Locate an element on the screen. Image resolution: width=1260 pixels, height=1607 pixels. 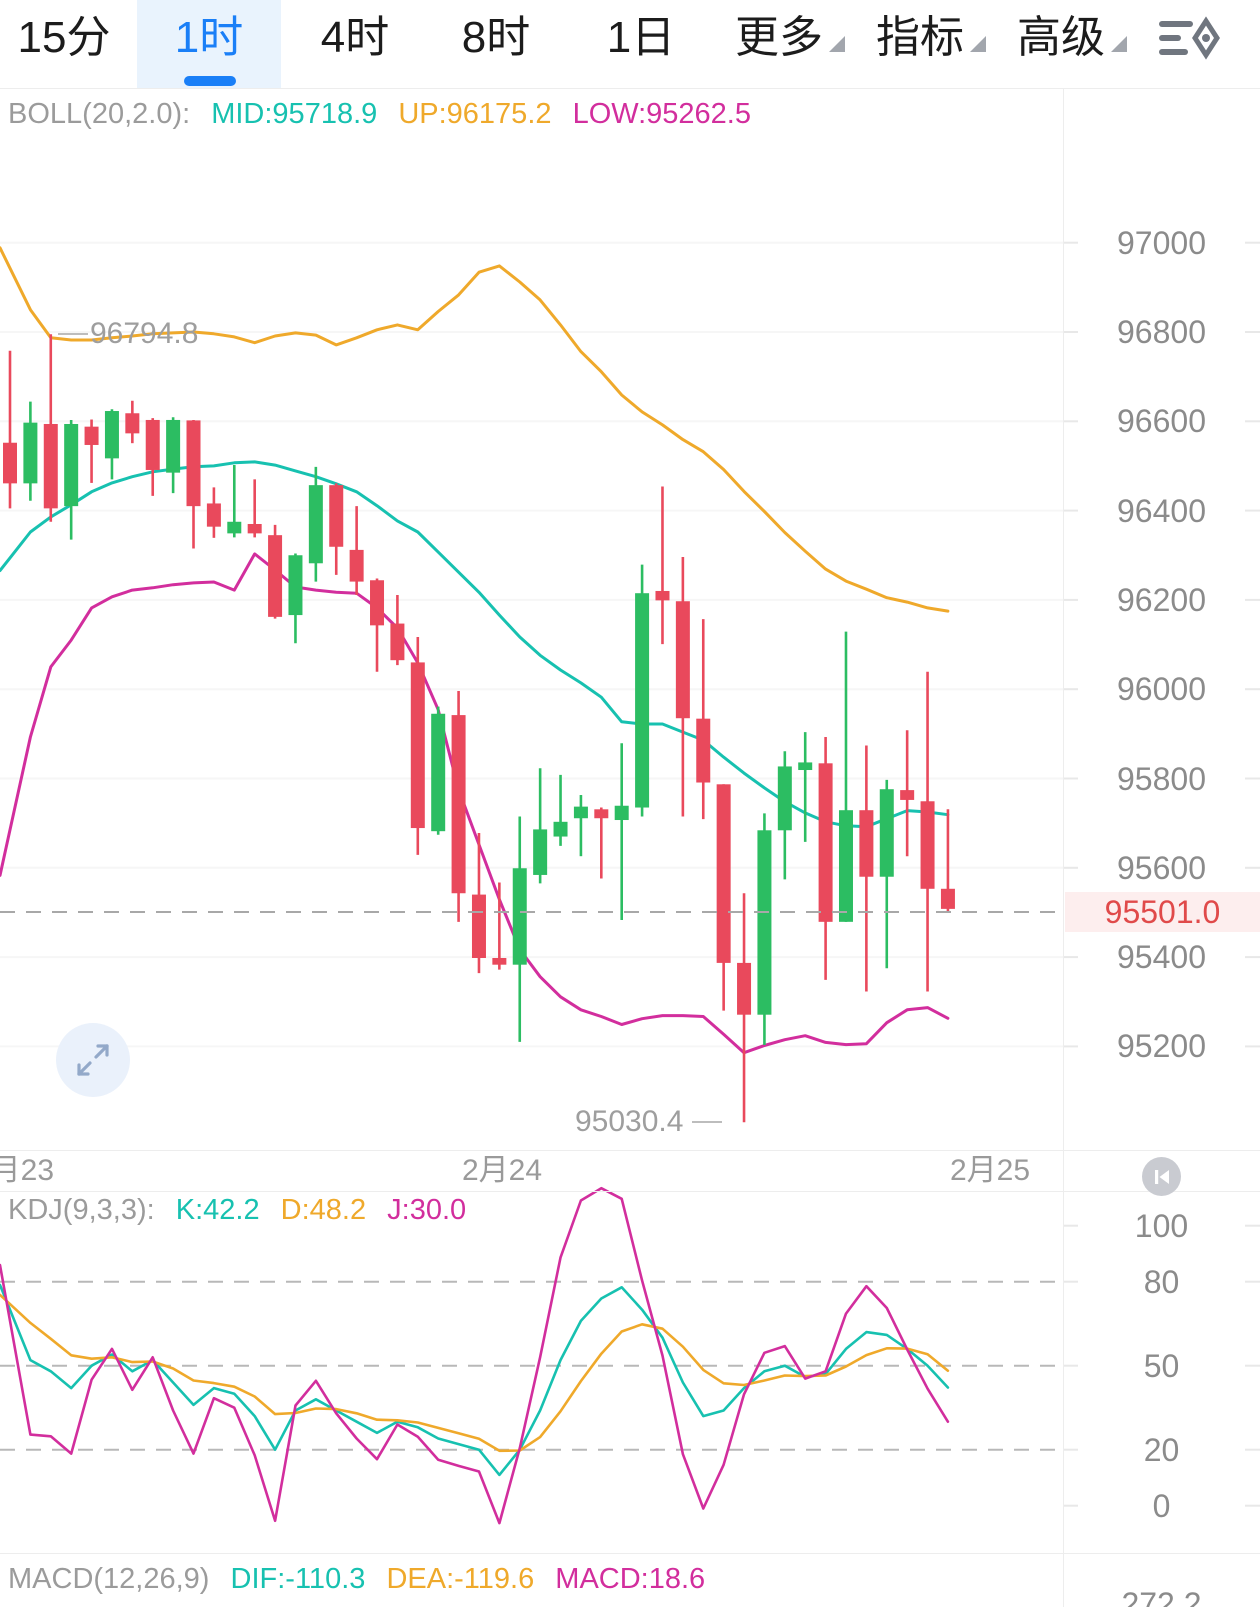
expand-icon is located at coordinates (93, 1060).